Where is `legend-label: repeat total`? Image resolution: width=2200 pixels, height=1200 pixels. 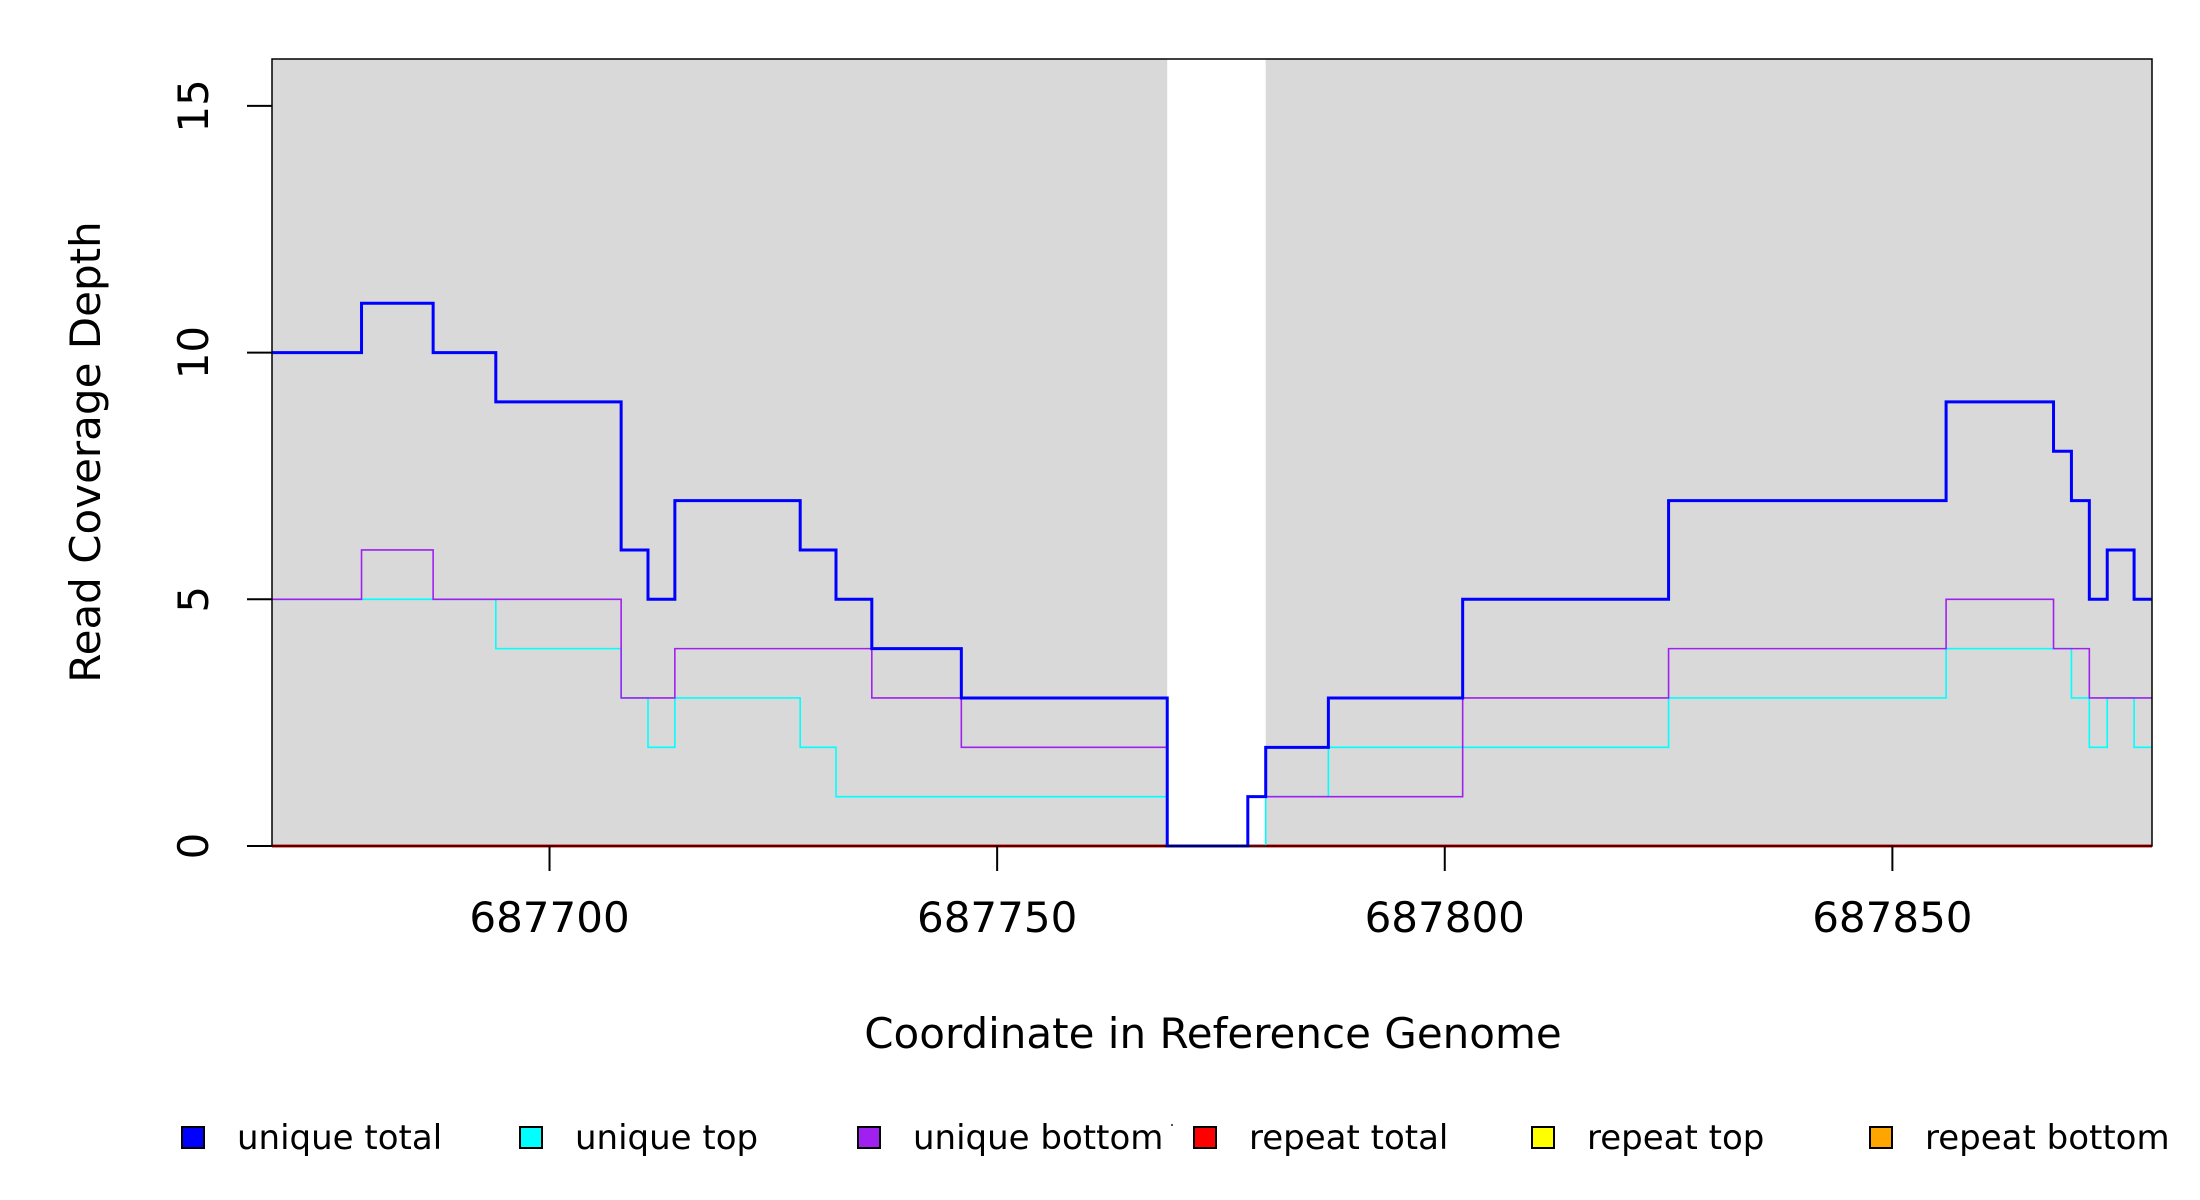
legend-label: repeat total is located at coordinates (1348, 1138).